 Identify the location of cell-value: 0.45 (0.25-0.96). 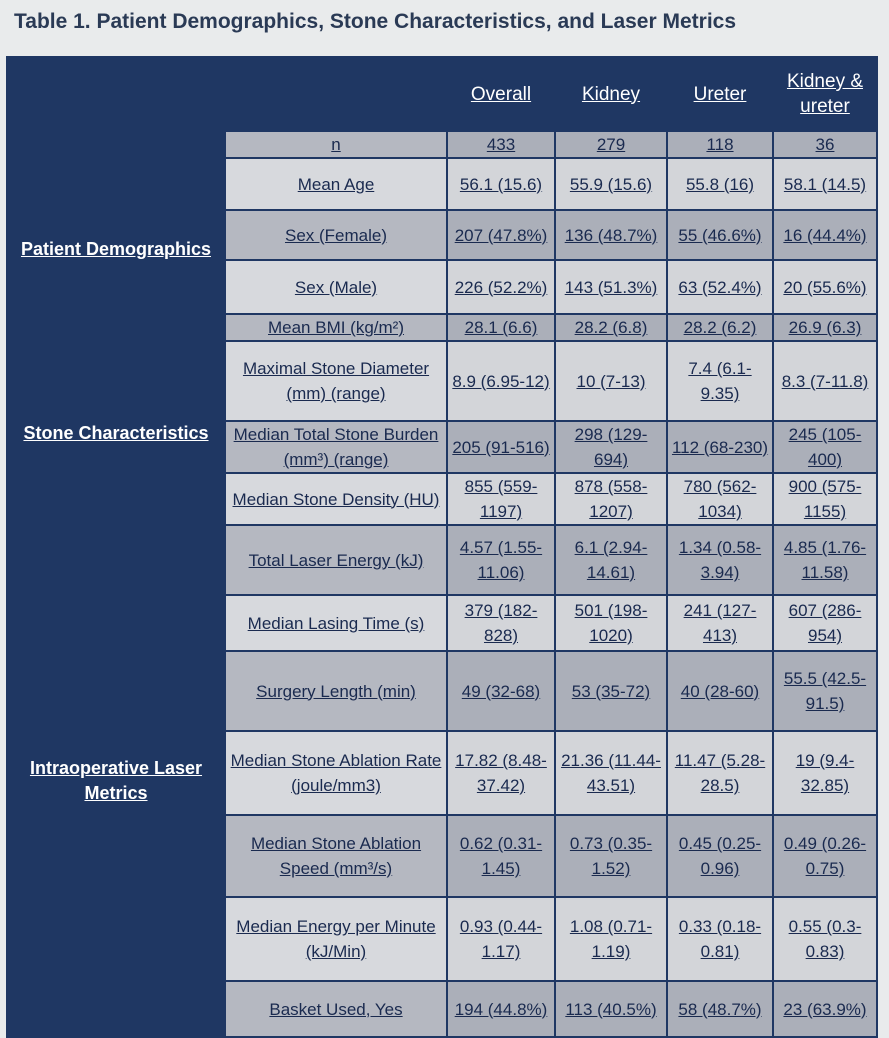
(720, 856).